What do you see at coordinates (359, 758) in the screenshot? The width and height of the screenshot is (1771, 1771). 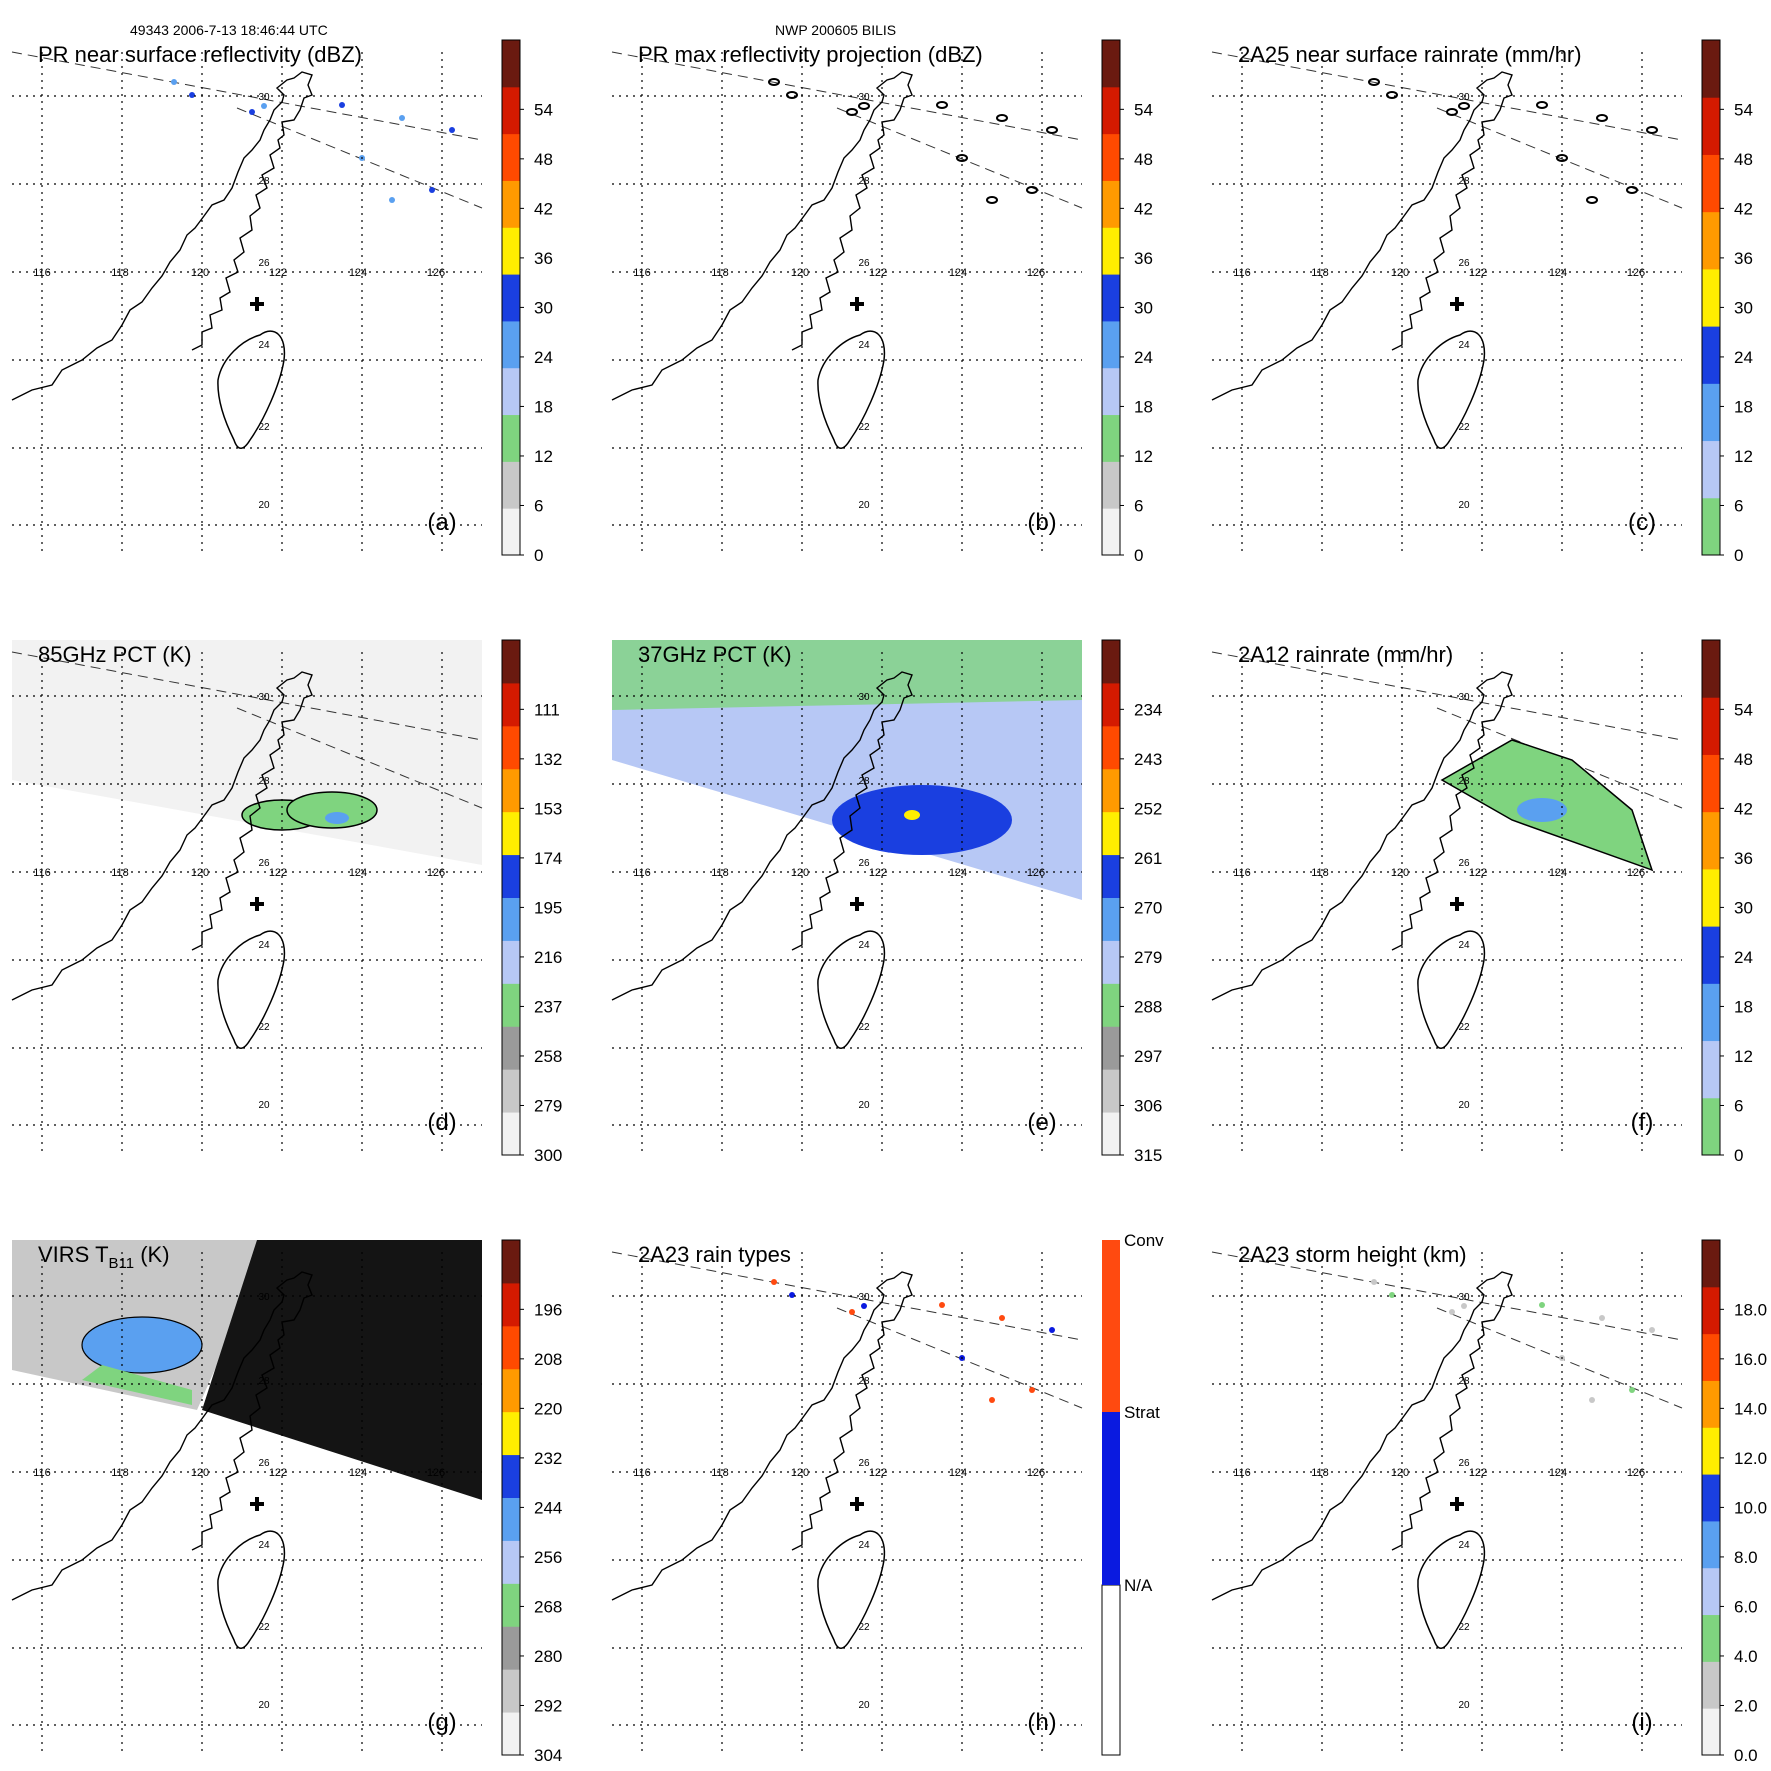 I see `swath-edge-south` at bounding box center [359, 758].